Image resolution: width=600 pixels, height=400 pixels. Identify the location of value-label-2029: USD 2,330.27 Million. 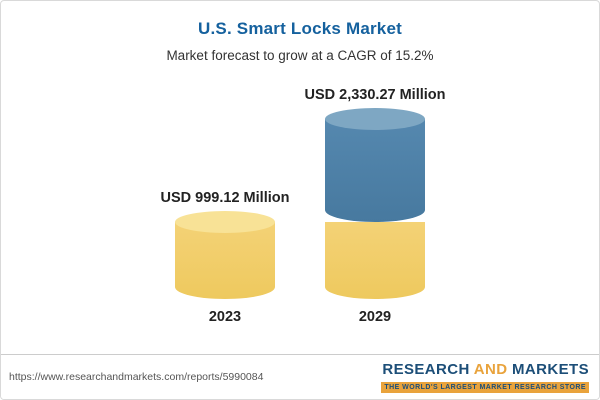
(375, 95).